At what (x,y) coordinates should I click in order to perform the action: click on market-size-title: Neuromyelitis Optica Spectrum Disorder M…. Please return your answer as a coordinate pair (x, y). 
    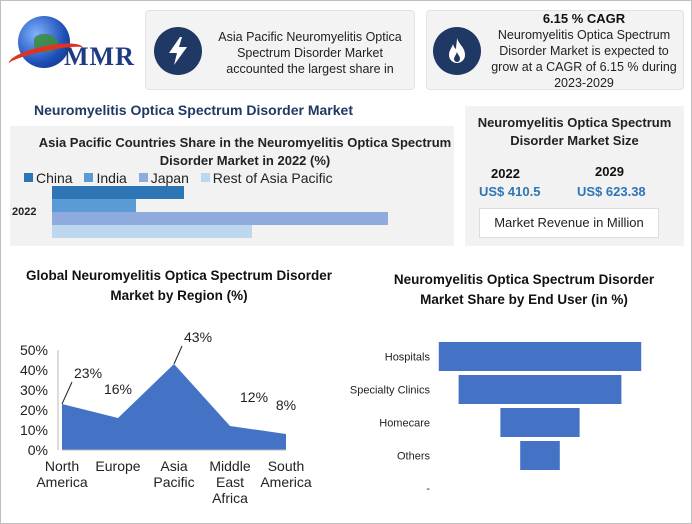
    Looking at the image, I should click on (574, 131).